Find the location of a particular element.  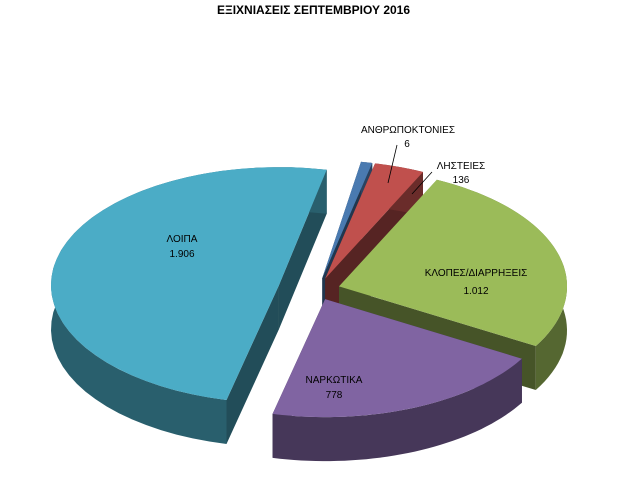

slice-ανθρωποκτονιες is located at coordinates (347, 220).